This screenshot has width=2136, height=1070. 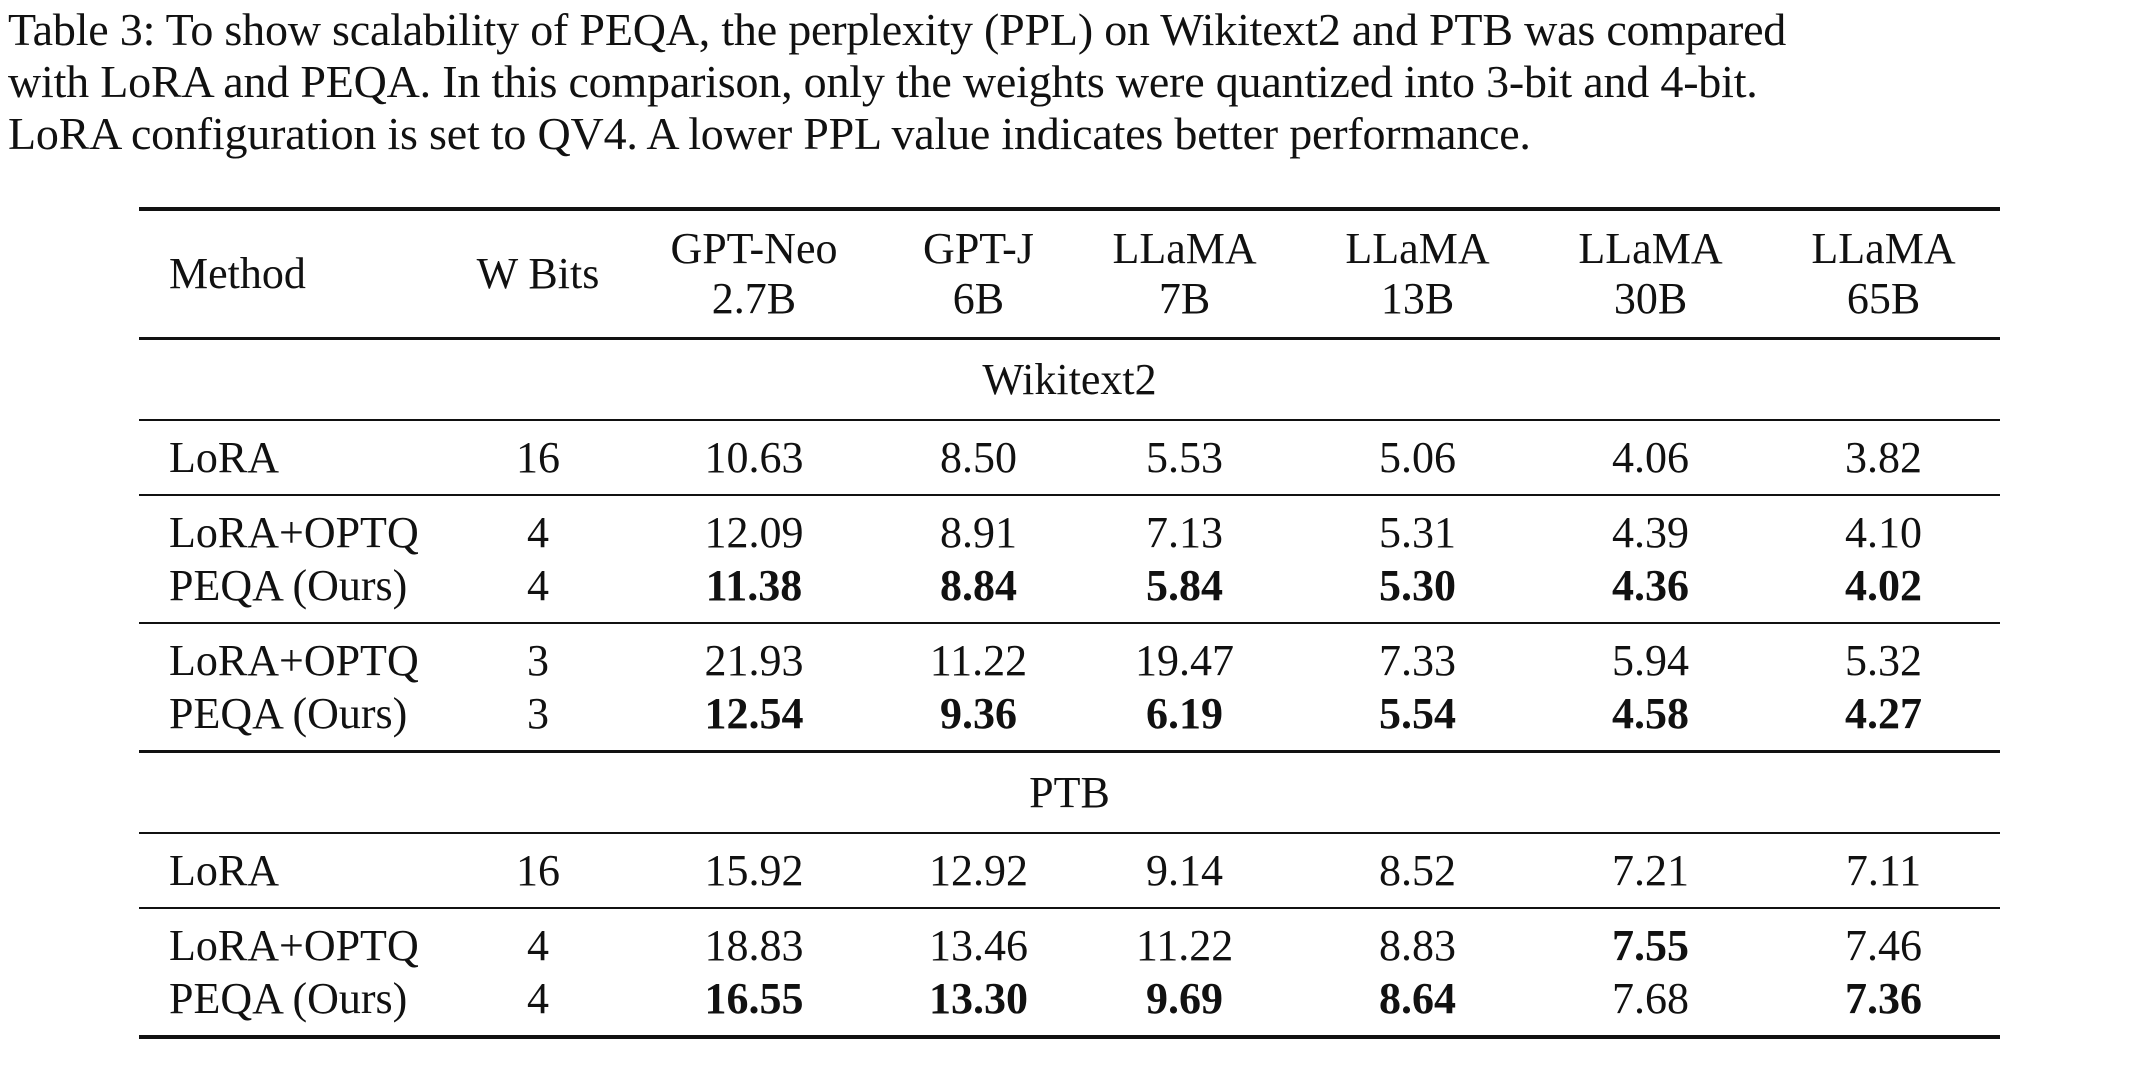 What do you see at coordinates (1418, 1005) in the screenshot?
I see `ppl-value-cell: 8.64` at bounding box center [1418, 1005].